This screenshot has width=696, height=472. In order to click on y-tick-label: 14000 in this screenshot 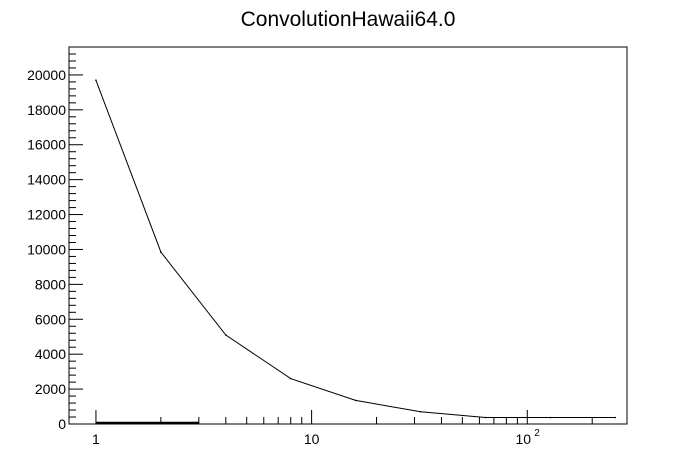, I will do `click(46, 180)`.